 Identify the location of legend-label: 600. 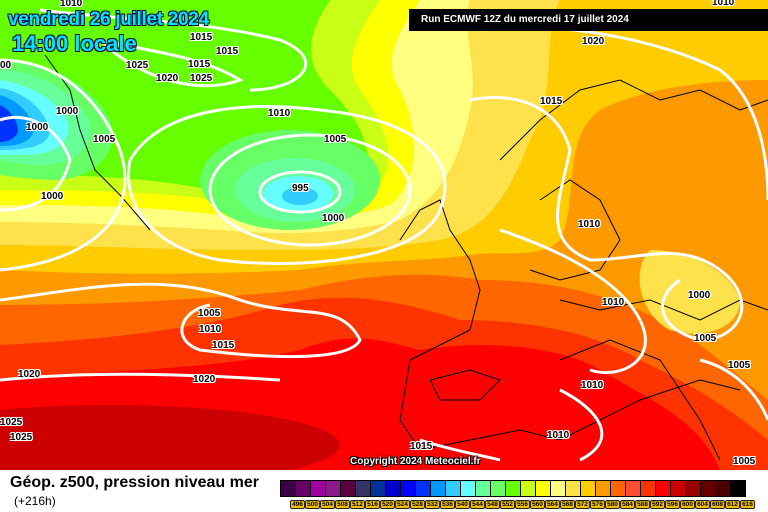
(687, 504).